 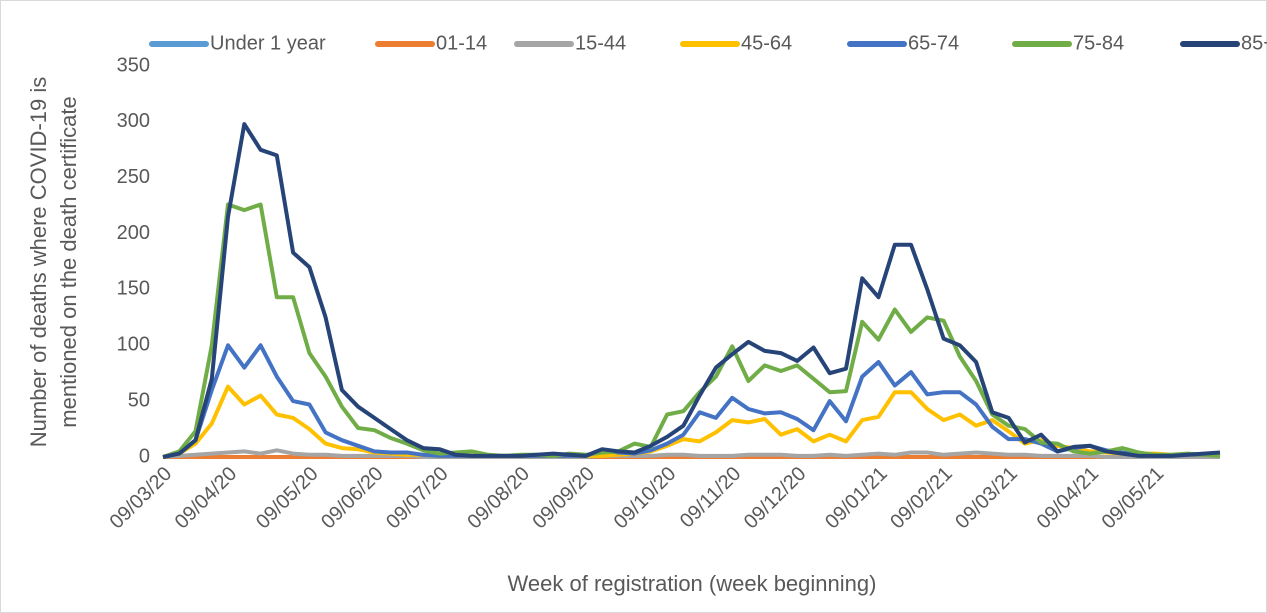 I want to click on y-tick-label: 0, so click(x=144, y=456).